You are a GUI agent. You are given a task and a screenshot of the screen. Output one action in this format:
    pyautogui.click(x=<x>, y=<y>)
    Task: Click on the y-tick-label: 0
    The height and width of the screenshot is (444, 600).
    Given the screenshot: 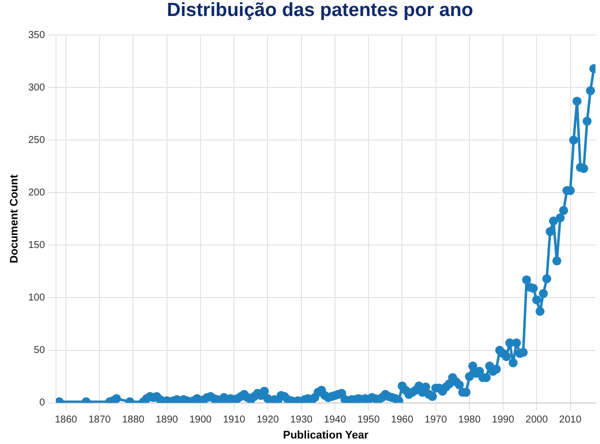 What is the action you would take?
    pyautogui.click(x=42, y=403)
    